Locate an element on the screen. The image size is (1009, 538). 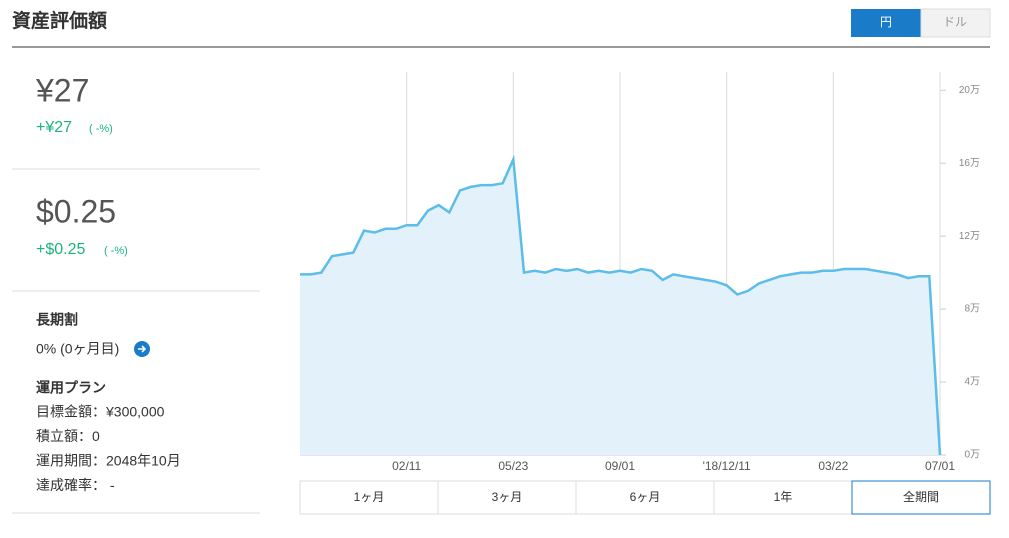
x-tick-label: '18/12/11 is located at coordinates (727, 466).